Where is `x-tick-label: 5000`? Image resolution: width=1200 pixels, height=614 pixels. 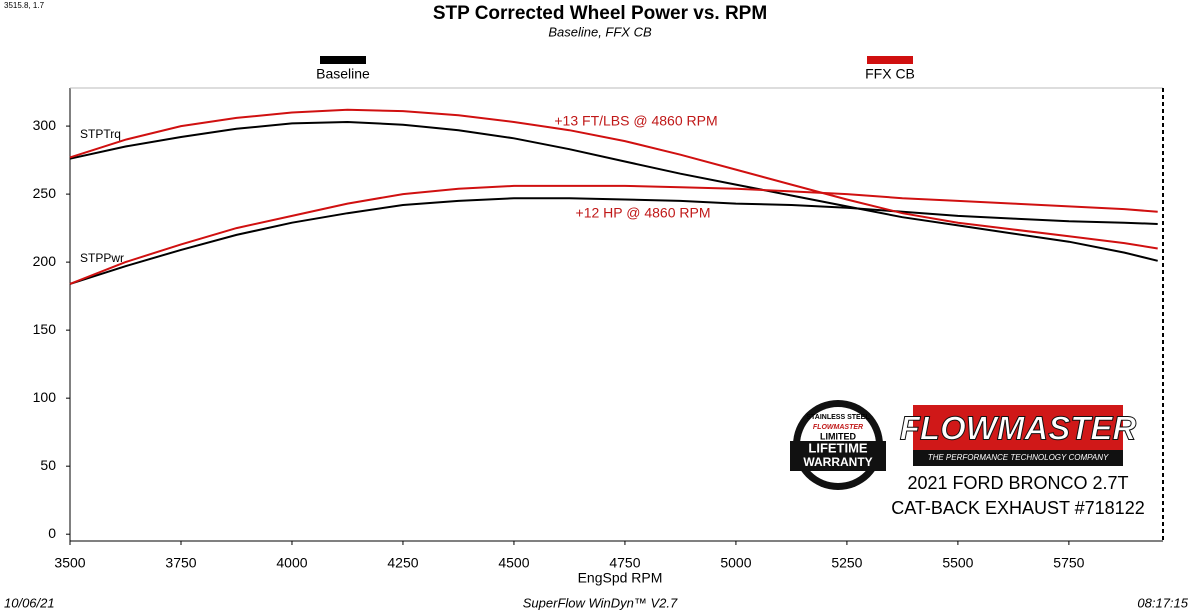
x-tick-label: 5000 is located at coordinates (735, 563).